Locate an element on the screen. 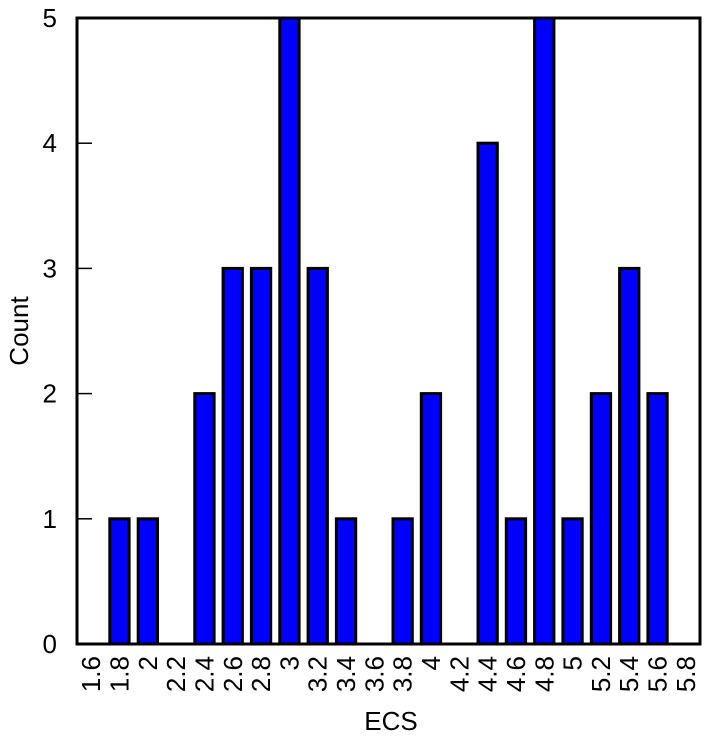  x-tick-label: 3.4 is located at coordinates (346, 674).